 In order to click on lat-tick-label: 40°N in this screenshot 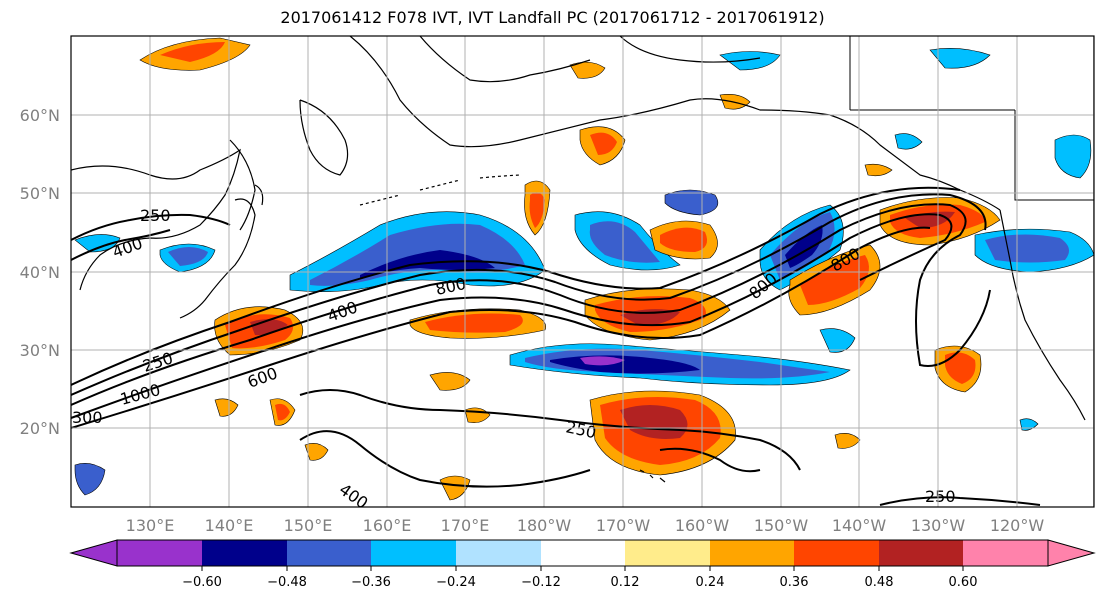, I will do `click(40, 272)`.